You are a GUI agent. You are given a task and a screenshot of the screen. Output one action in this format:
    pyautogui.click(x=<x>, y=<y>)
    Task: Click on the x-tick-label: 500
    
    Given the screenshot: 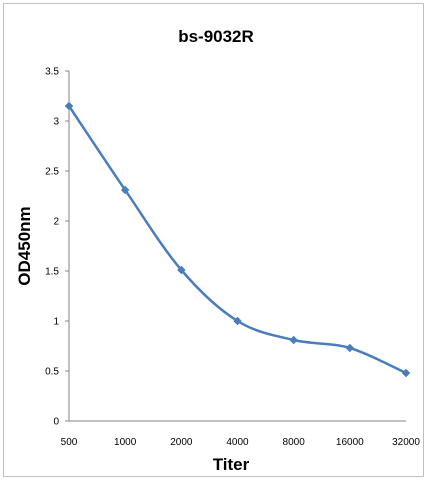 What is the action you would take?
    pyautogui.click(x=69, y=442)
    